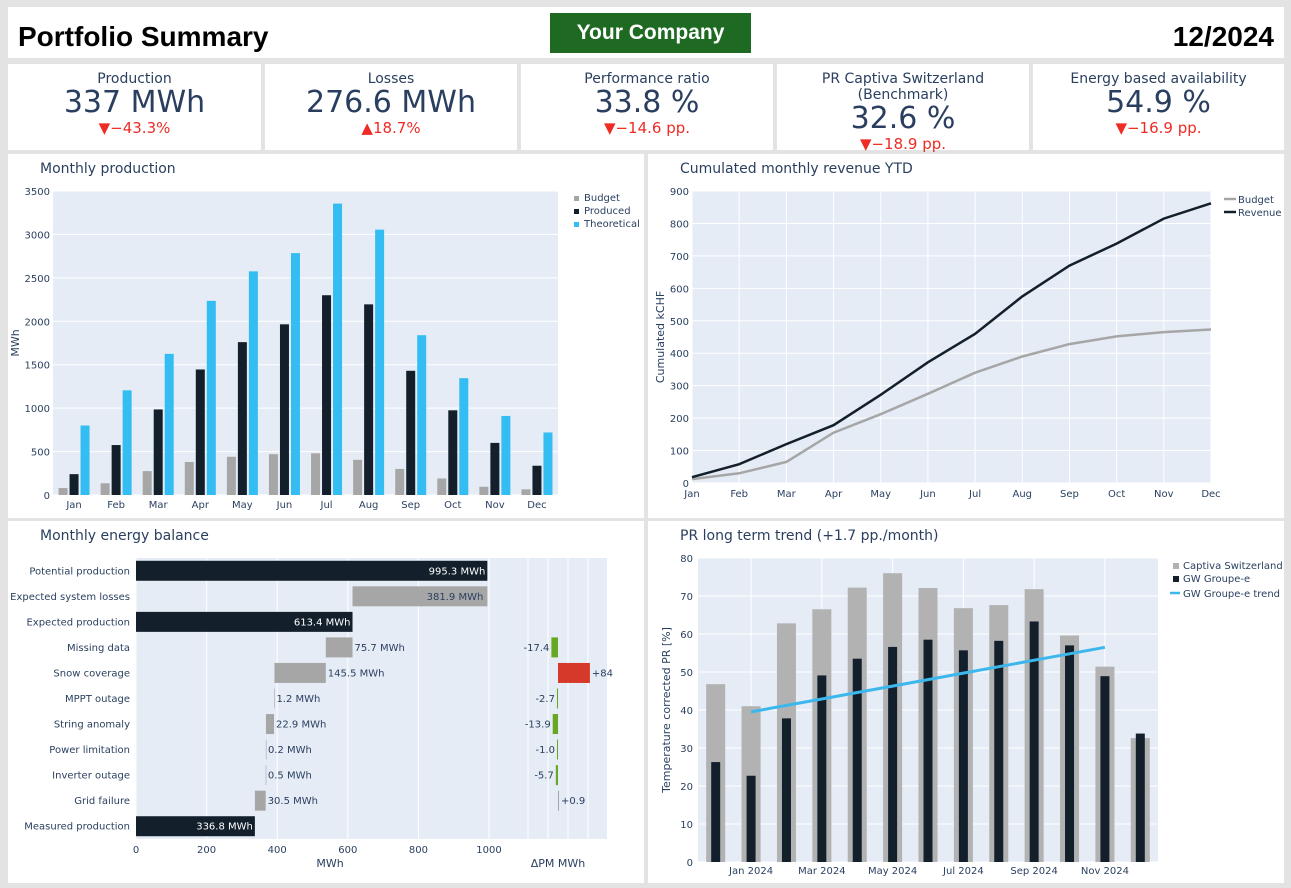 The image size is (1291, 888). What do you see at coordinates (536, 505) in the screenshot?
I see `x-tick-label: Dec` at bounding box center [536, 505].